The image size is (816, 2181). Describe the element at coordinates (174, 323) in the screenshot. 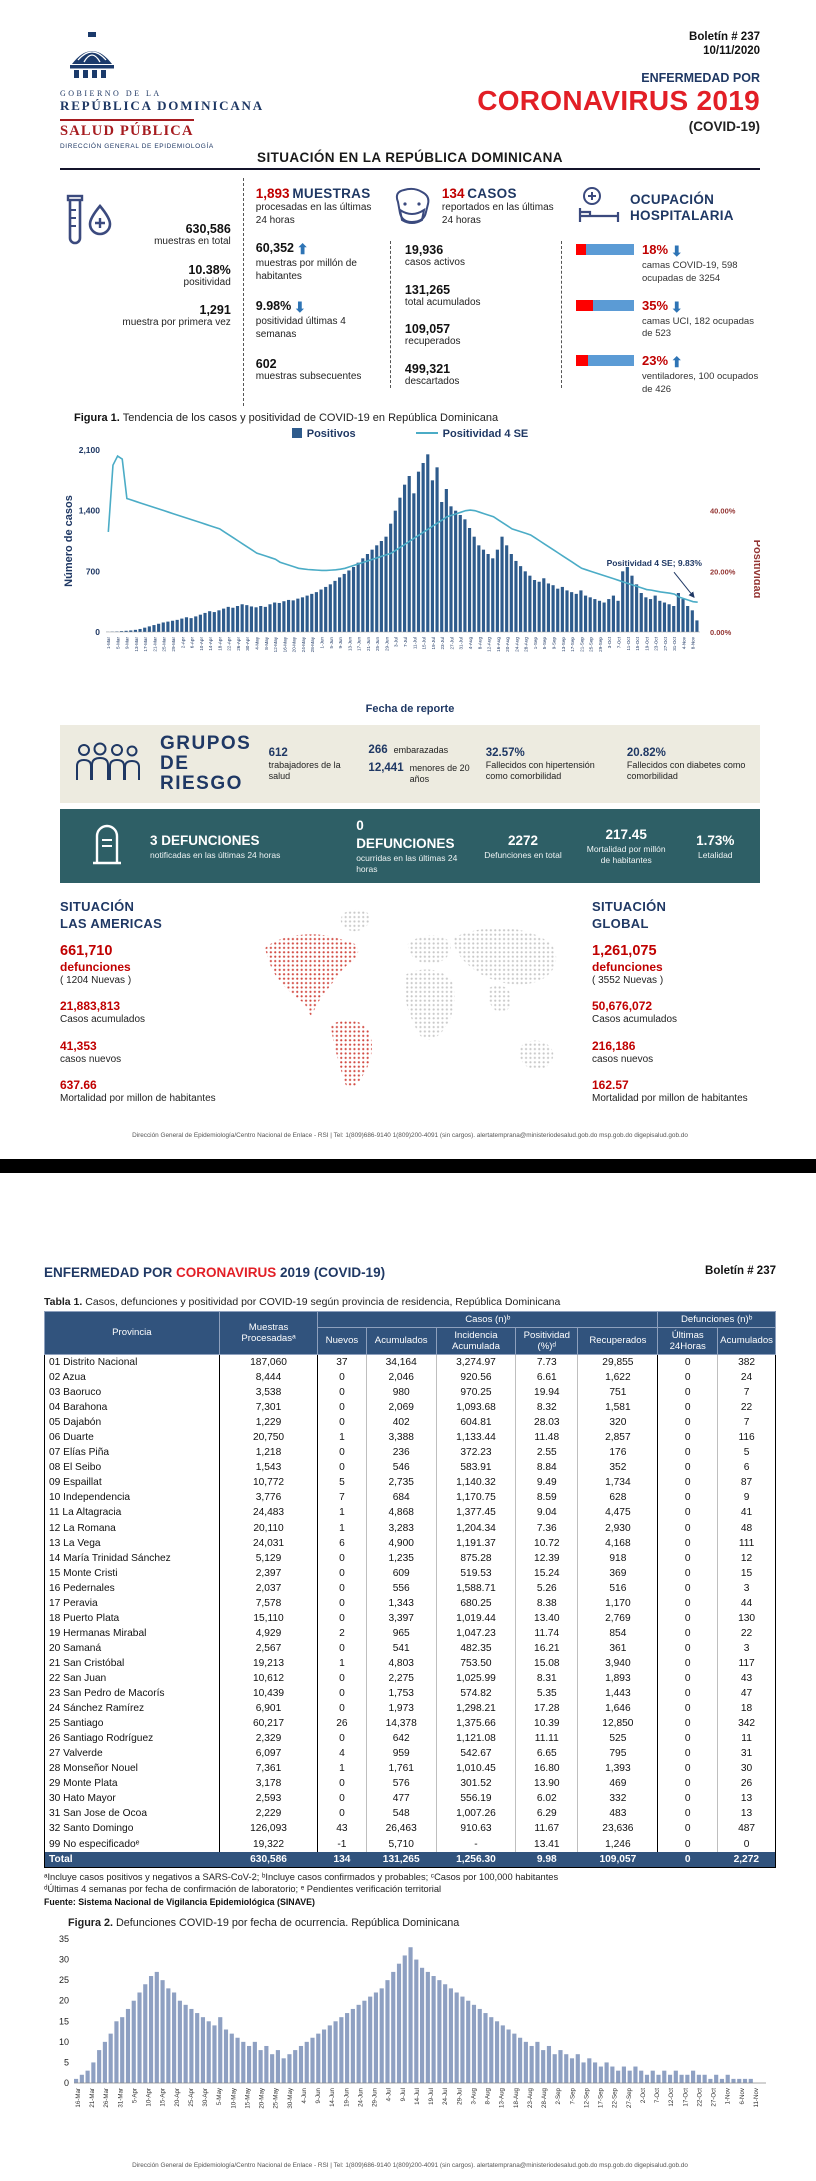

I see `muestra-primera-vez-label: muestra por primera vez` at that location.